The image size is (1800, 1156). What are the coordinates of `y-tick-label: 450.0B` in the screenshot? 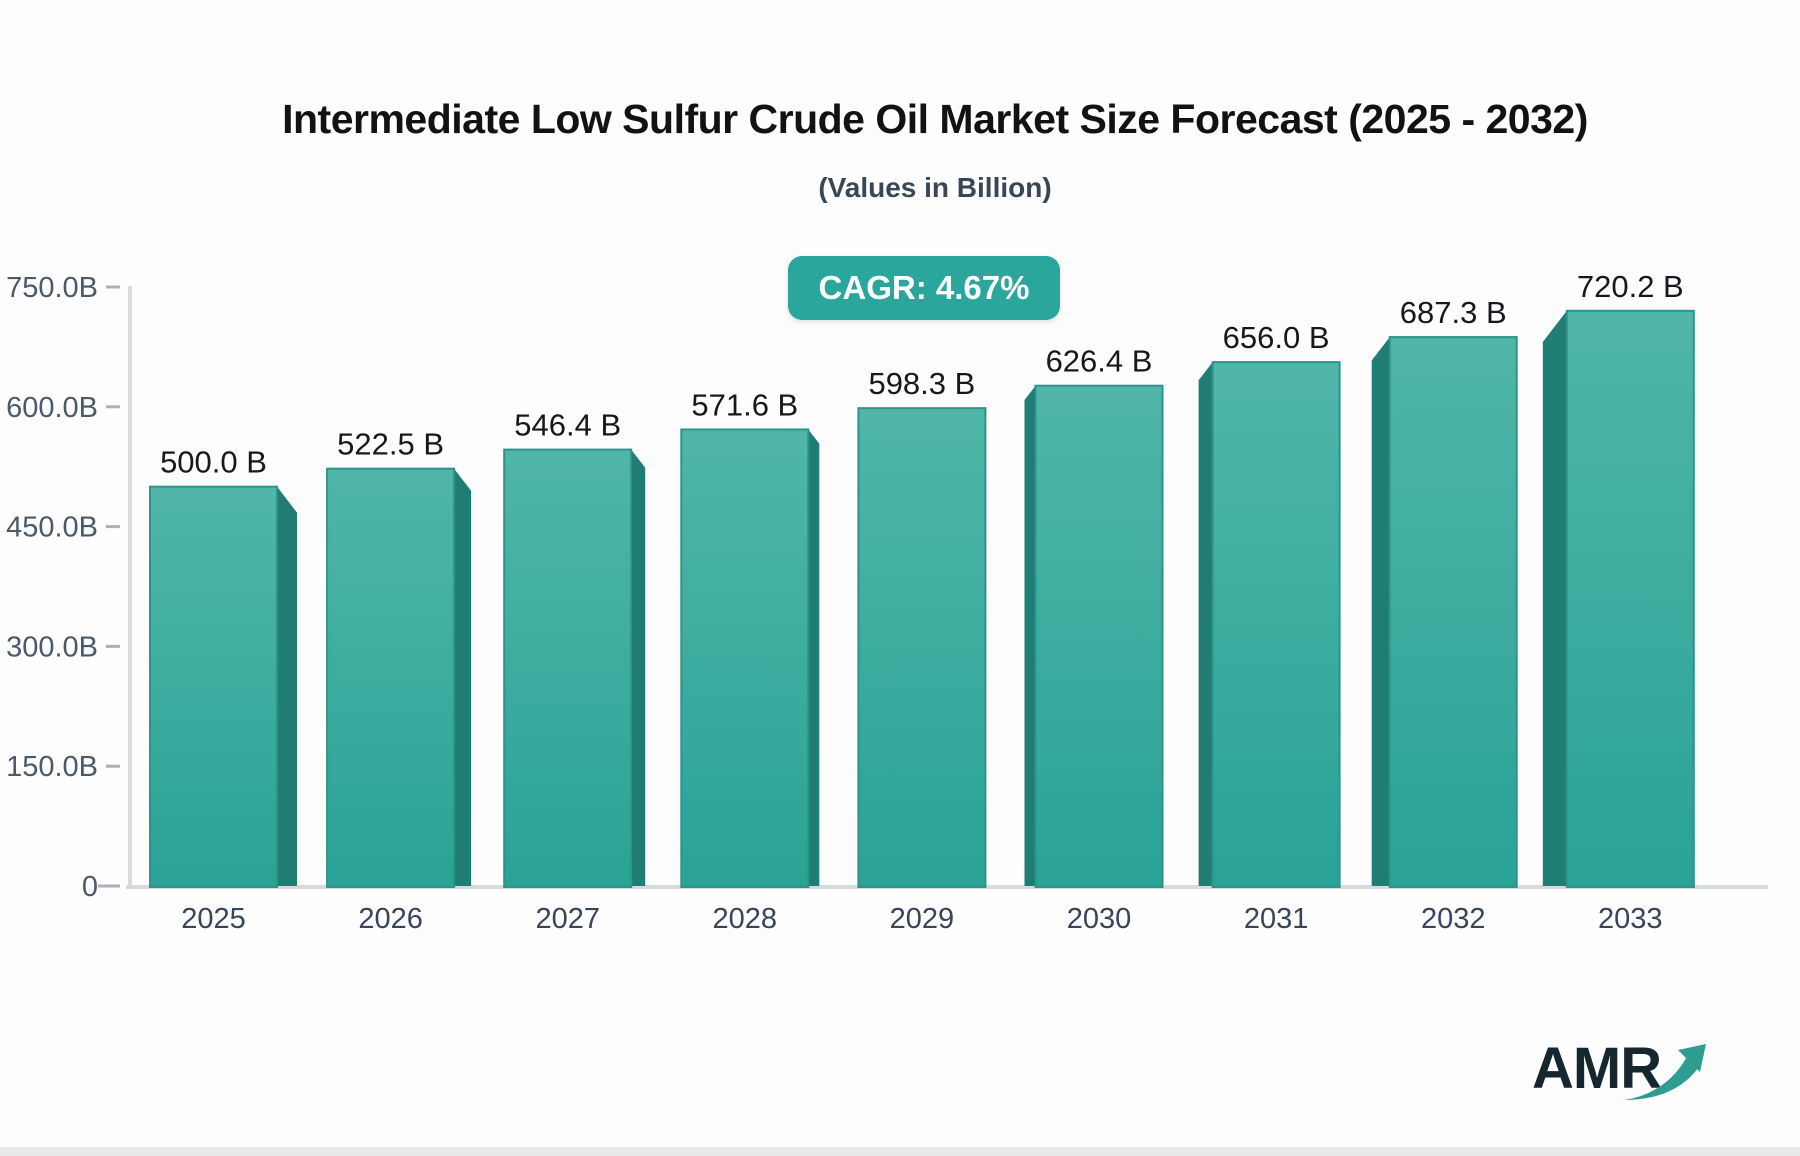 It's located at (52, 528).